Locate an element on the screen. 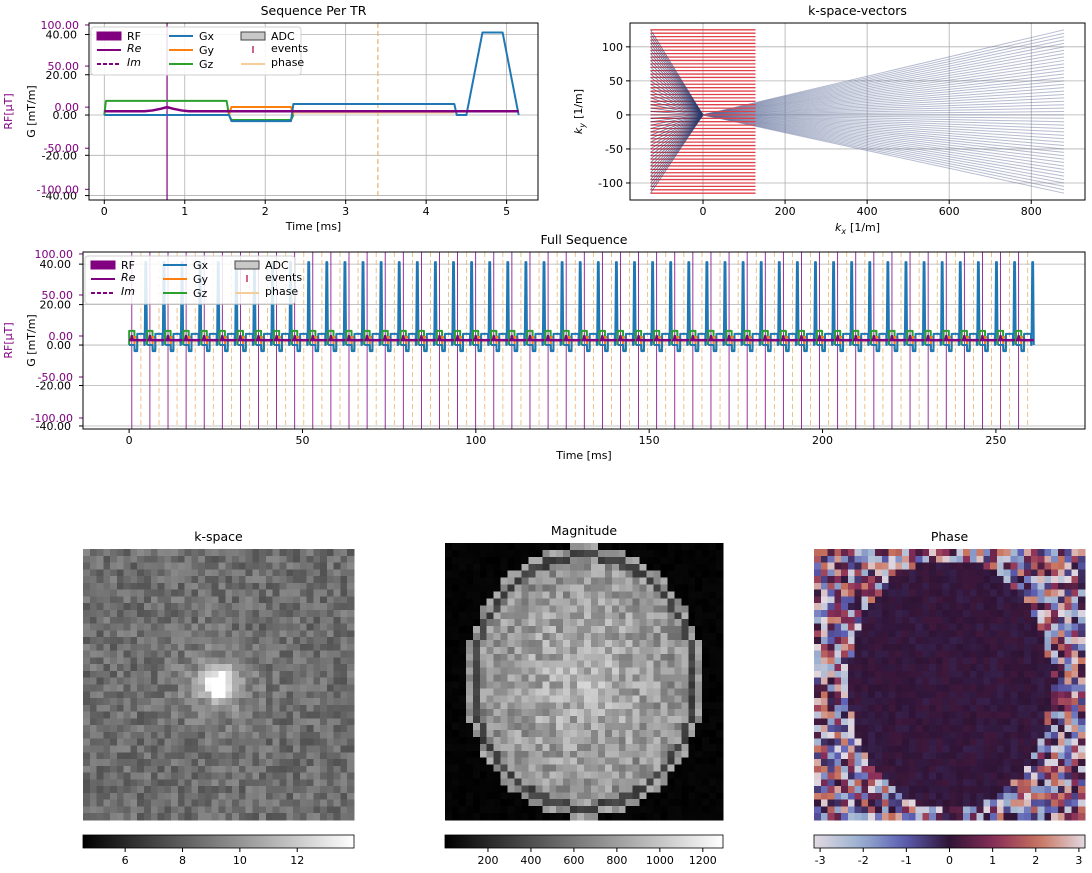 Image resolution: width=1092 pixels, height=873 pixels. series-line is located at coordinates (790, 307).